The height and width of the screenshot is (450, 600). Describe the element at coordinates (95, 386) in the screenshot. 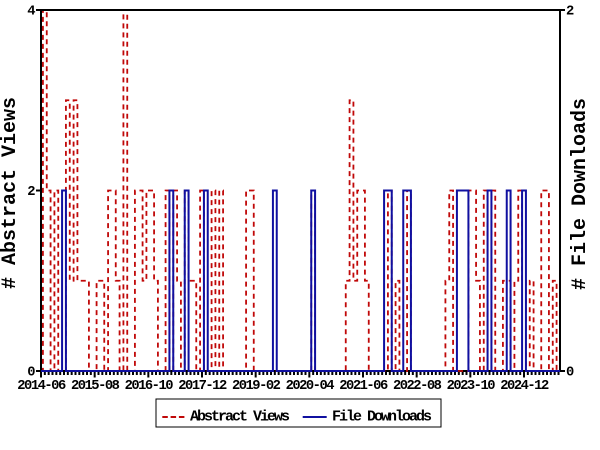

I see `svg-text: 2015-08` at that location.